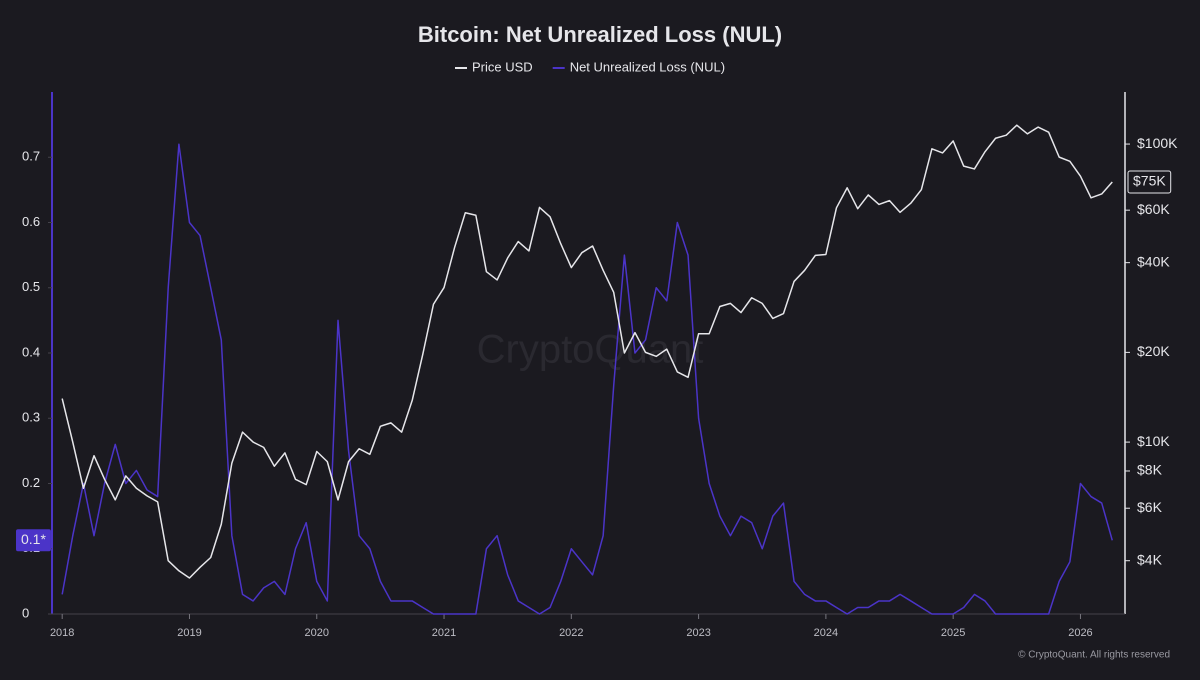 Image resolution: width=1200 pixels, height=680 pixels. What do you see at coordinates (1153, 209) in the screenshot?
I see `y2-tick-label: $60K` at bounding box center [1153, 209].